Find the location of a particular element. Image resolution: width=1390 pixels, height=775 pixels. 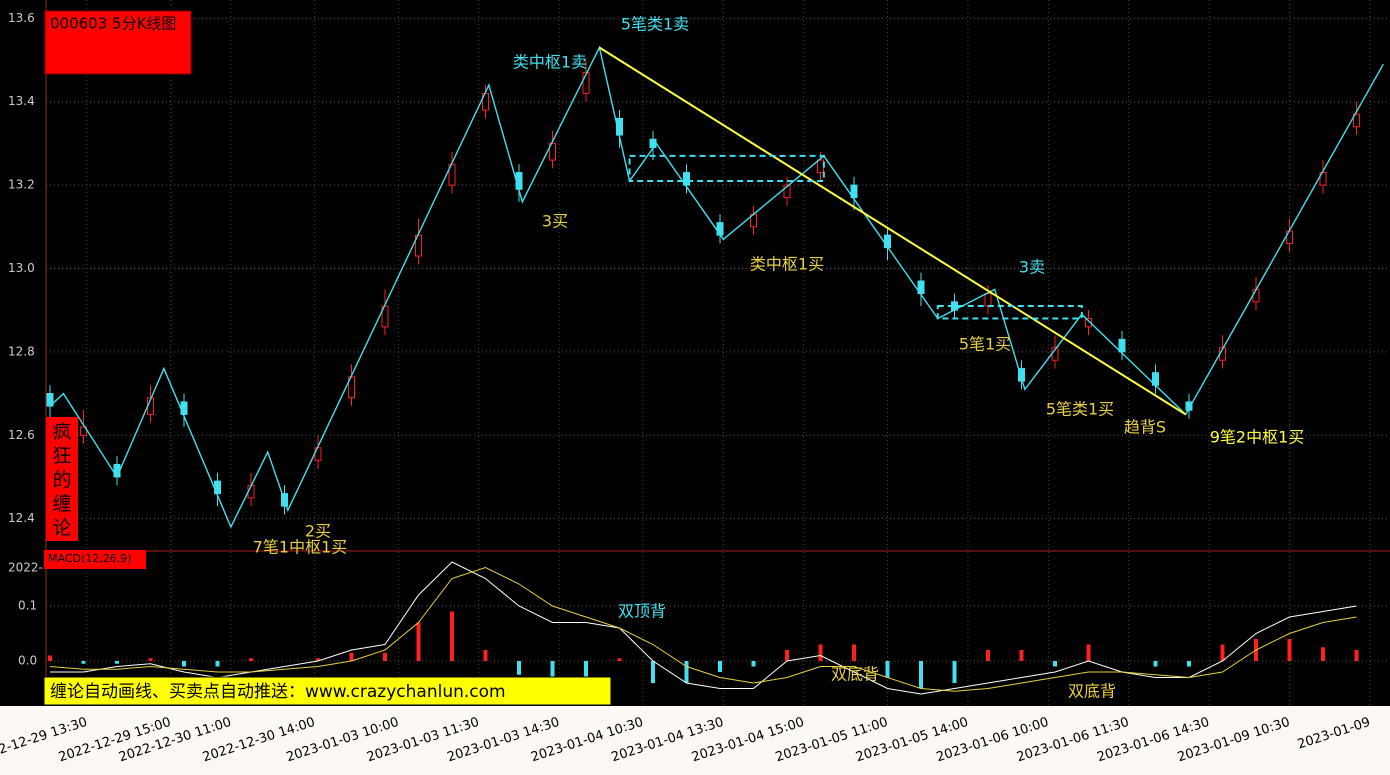

y-tick-label: 12.8 is located at coordinates (21, 351).